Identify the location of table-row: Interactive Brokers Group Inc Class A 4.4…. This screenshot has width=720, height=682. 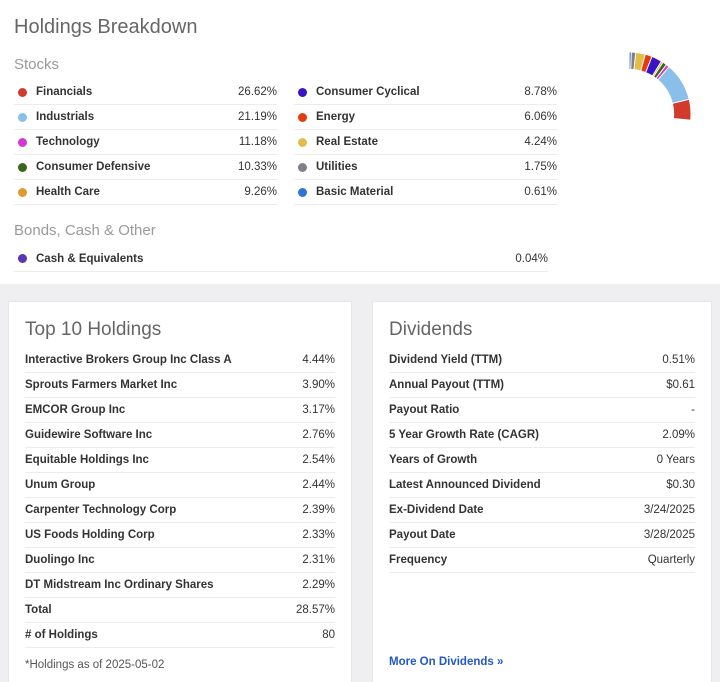
(180, 360).